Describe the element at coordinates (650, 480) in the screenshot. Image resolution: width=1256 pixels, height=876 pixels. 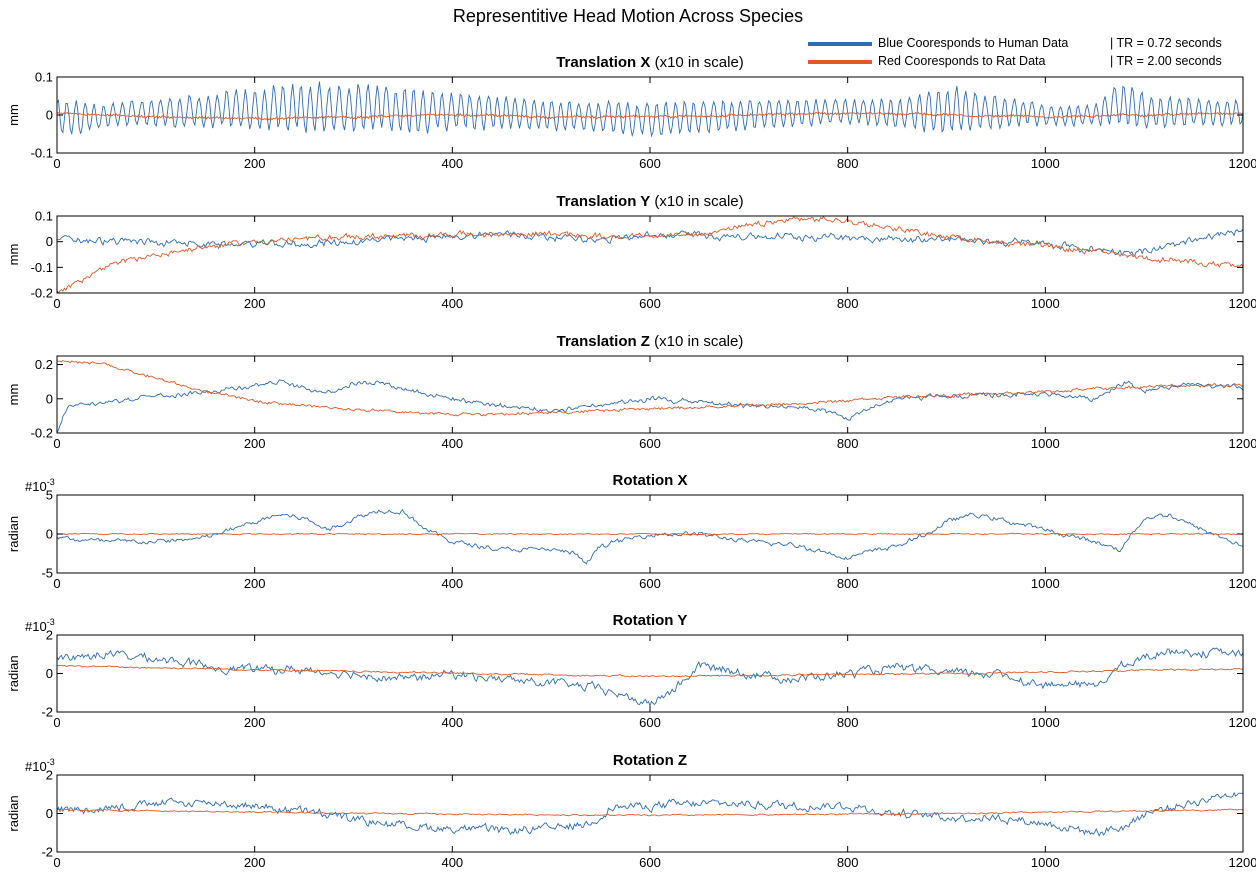
I see `panel-title: Rotation X` at that location.